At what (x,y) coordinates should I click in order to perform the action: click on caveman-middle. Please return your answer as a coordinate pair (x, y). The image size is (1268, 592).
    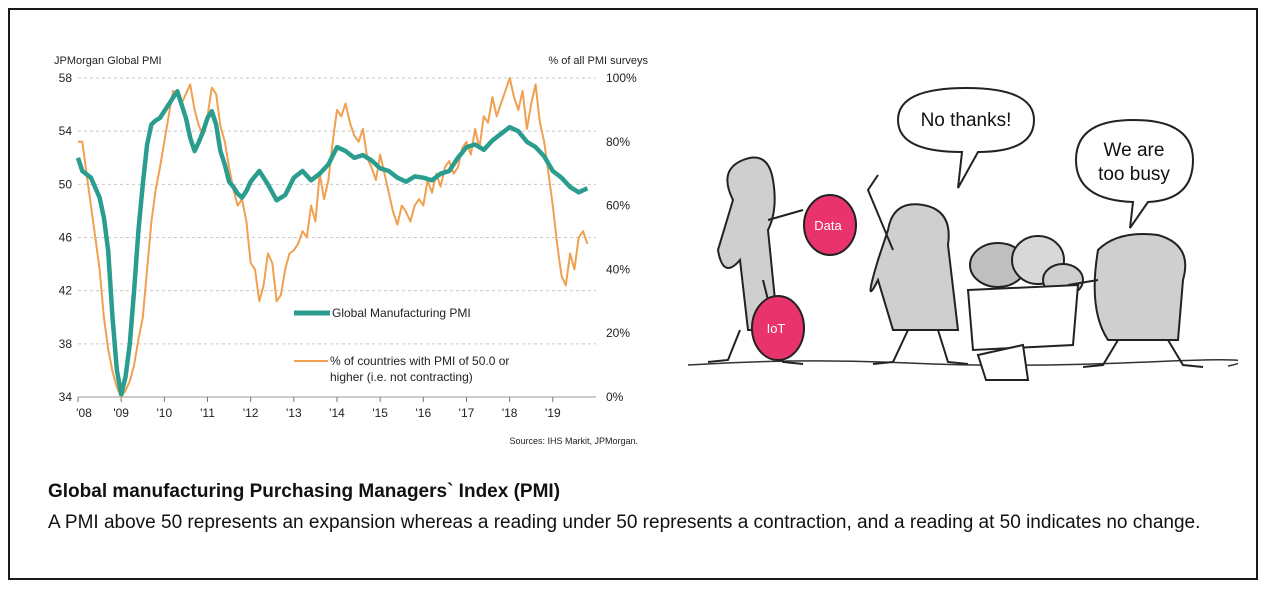
    Looking at the image, I should click on (917, 269).